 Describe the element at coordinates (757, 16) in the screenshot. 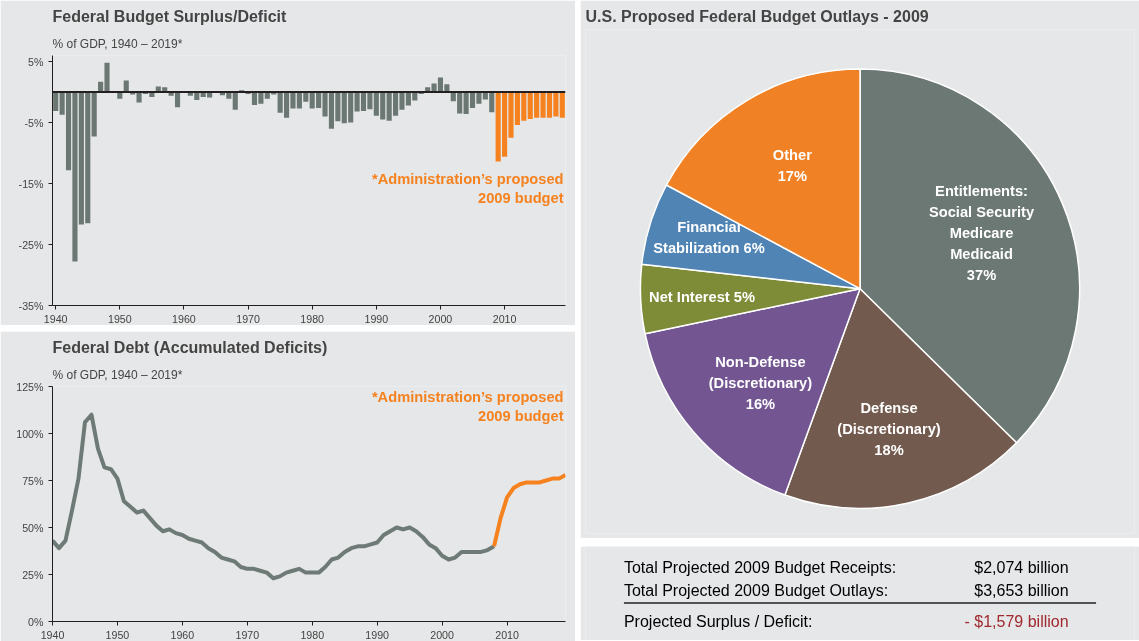

I see `chart-title: U.S. Proposed Federal Budget Outlays - 2009` at that location.